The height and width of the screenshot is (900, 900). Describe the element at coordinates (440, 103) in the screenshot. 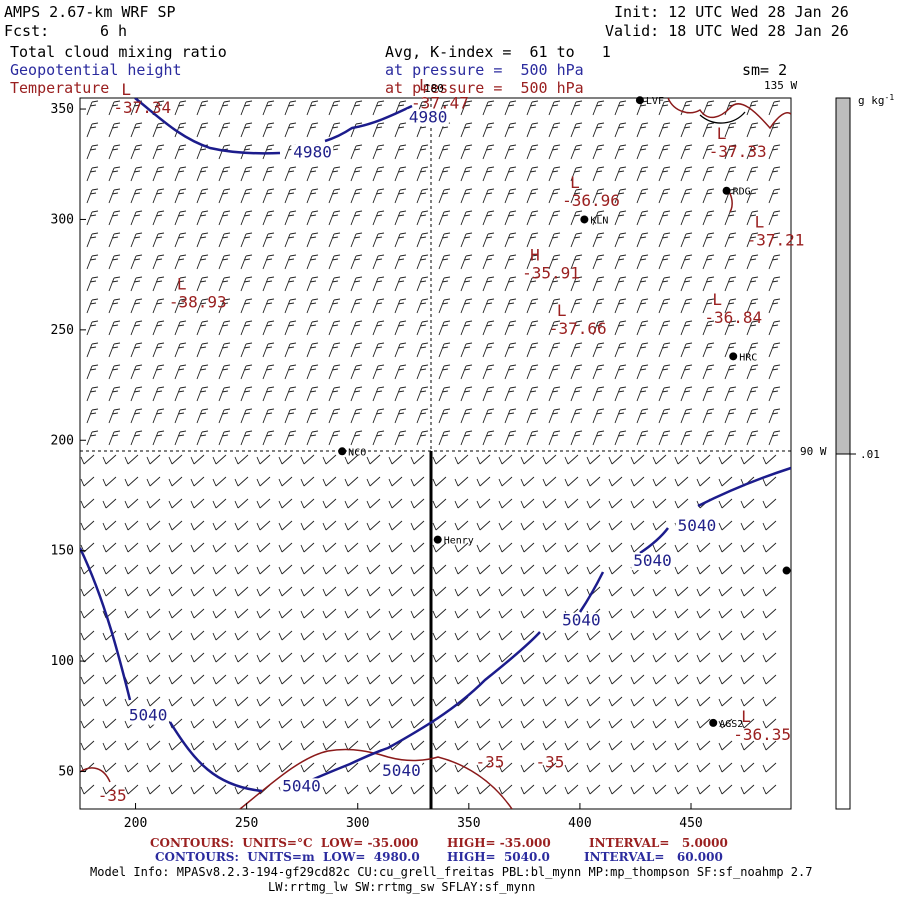

I see `temp-extremum-value: -37.47` at that location.